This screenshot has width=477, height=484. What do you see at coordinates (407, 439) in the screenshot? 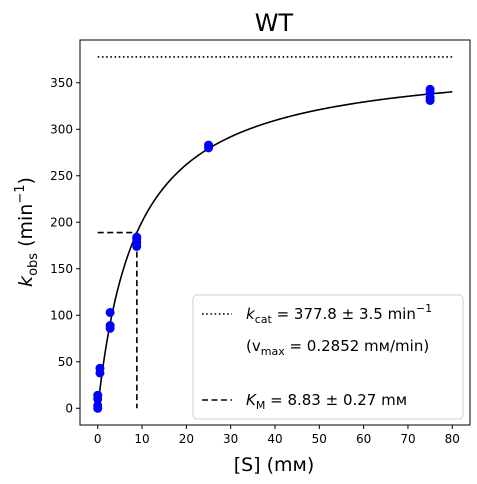
I see `x-tick-label: 70` at bounding box center [407, 439].